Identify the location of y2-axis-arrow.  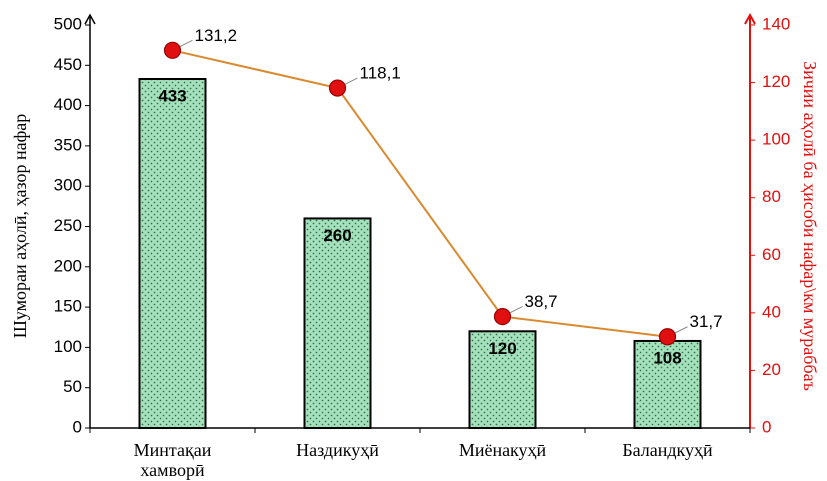
(750, 18).